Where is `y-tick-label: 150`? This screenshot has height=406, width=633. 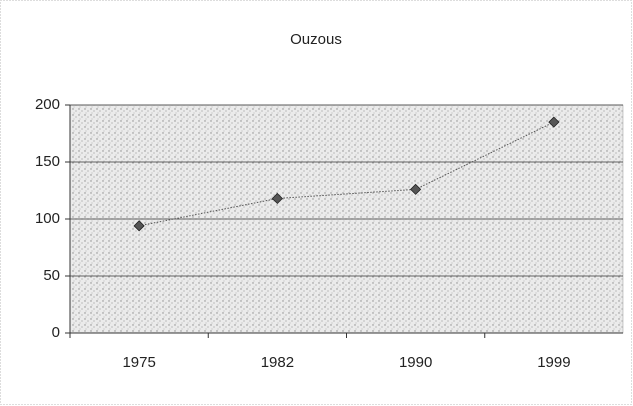 y-tick-label: 150 is located at coordinates (47, 161).